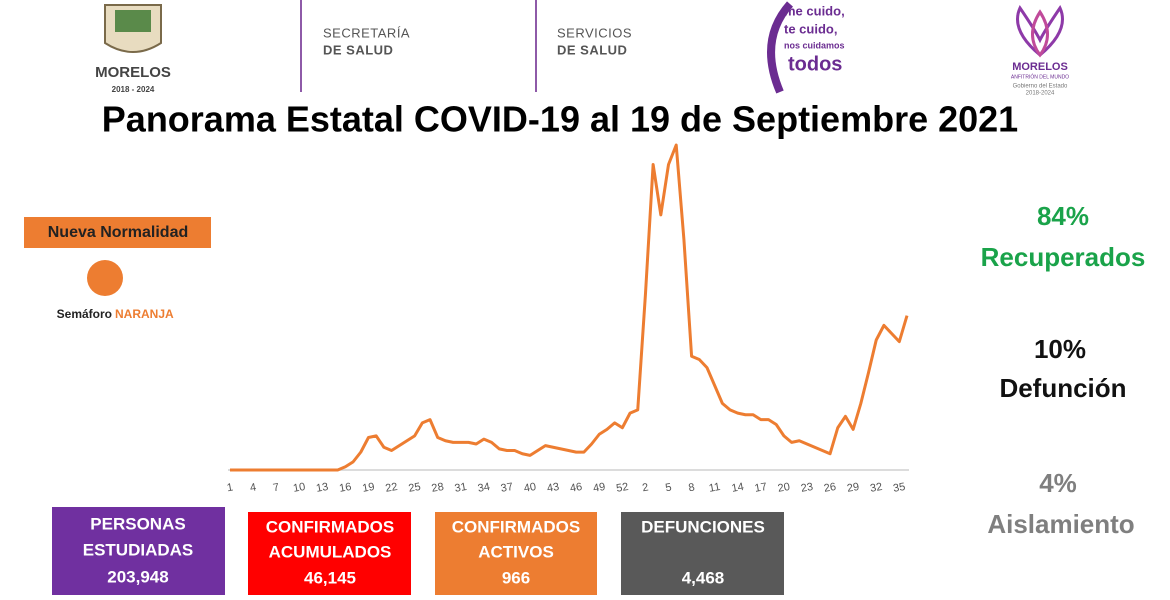 This screenshot has width=1170, height=600. I want to click on x-tick-label: 17, so click(761, 488).